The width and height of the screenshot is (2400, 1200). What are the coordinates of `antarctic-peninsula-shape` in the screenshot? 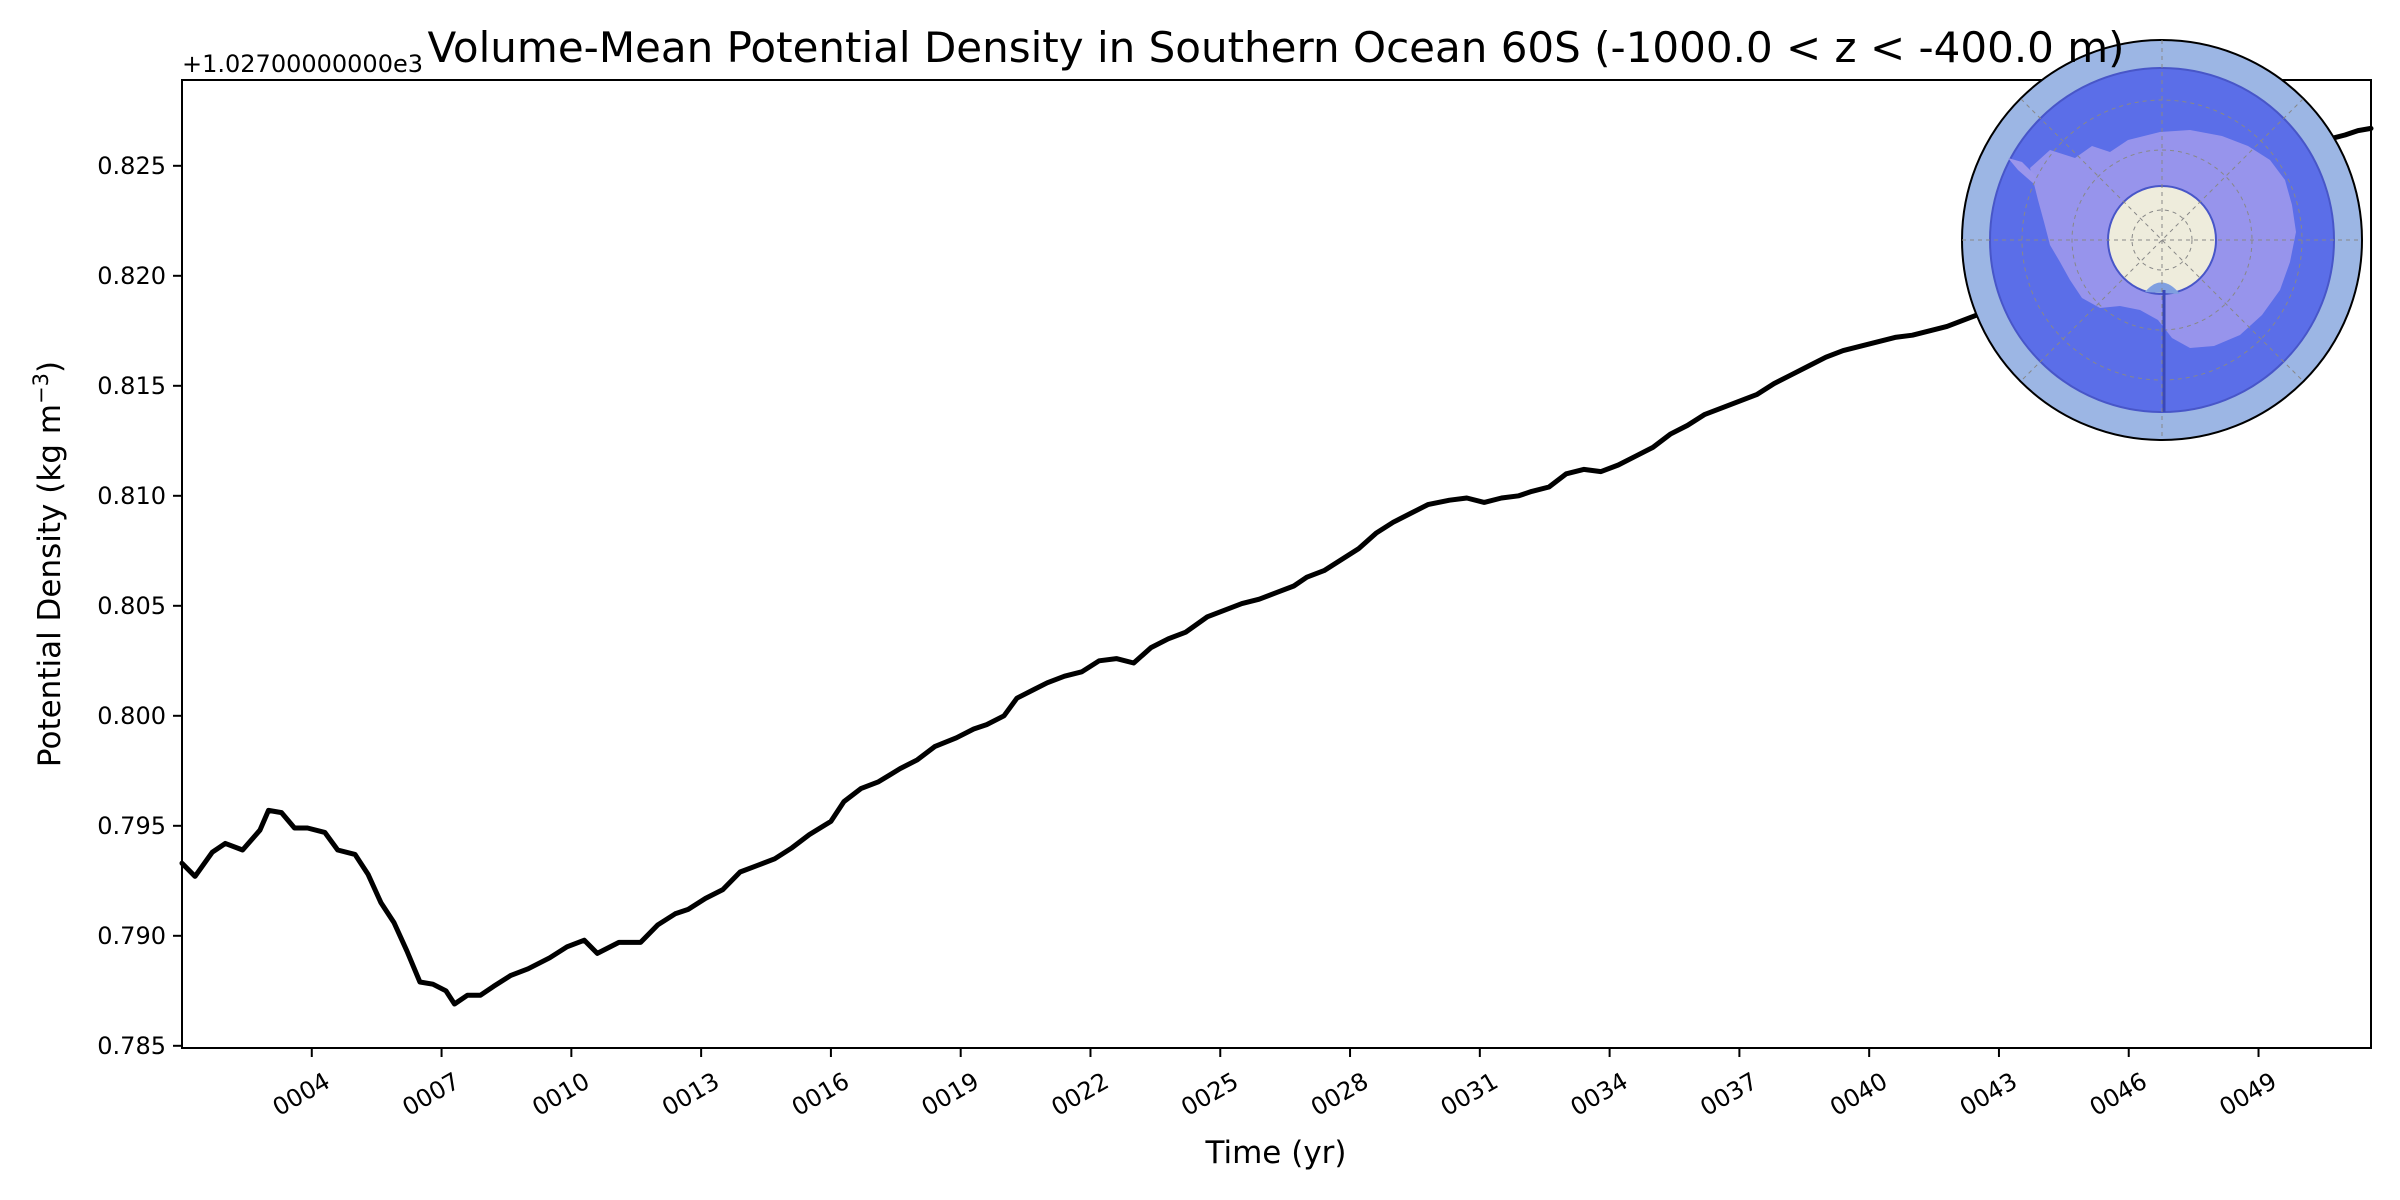 It's located at (2022, 171).